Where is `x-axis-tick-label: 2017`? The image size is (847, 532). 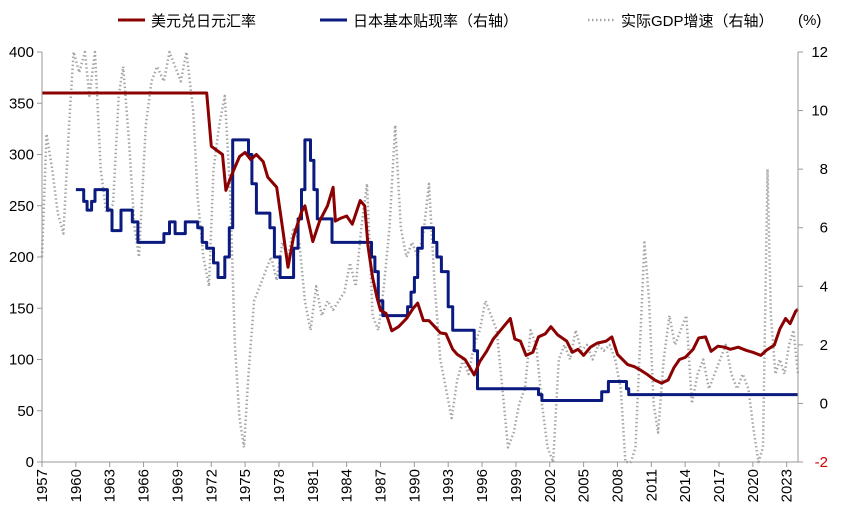
x-axis-tick-label: 2017 is located at coordinates (719, 485).